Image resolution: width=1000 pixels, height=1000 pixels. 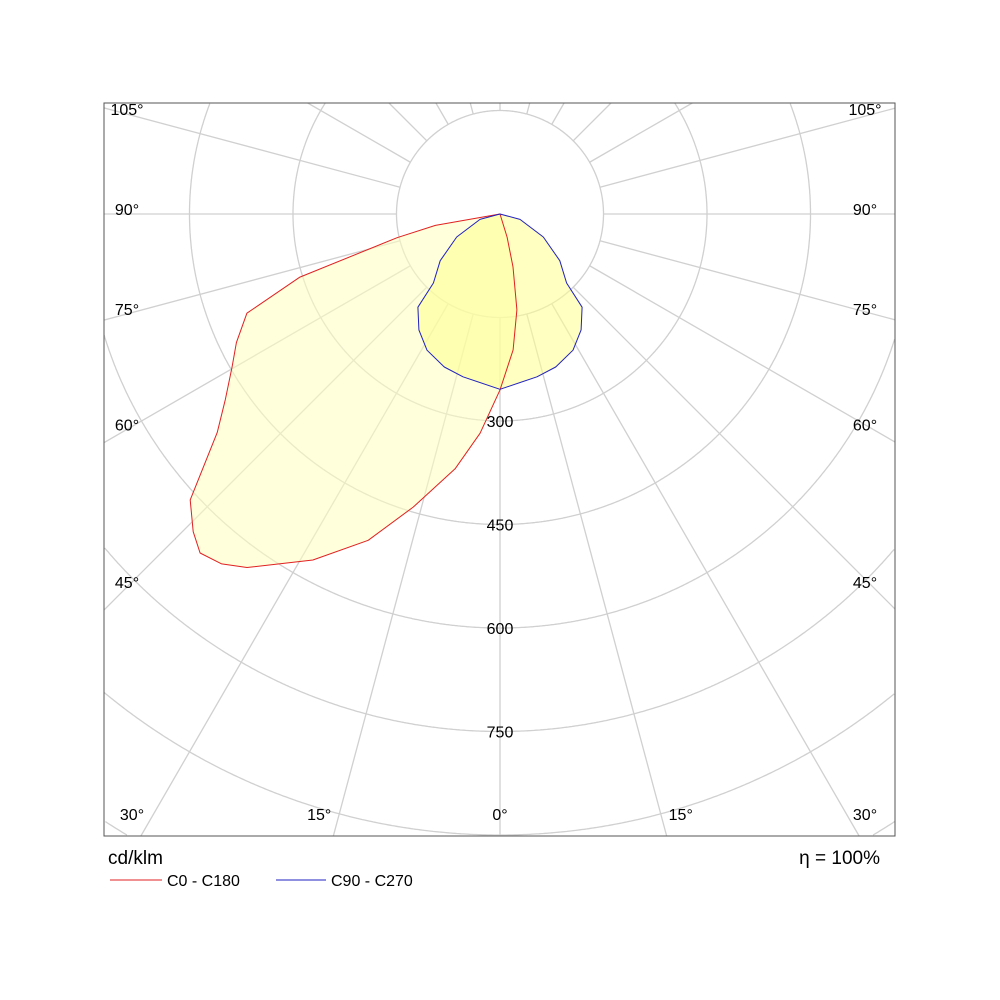 What do you see at coordinates (499, 815) in the screenshot?
I see `angle-label-bottom: 0°` at bounding box center [499, 815].